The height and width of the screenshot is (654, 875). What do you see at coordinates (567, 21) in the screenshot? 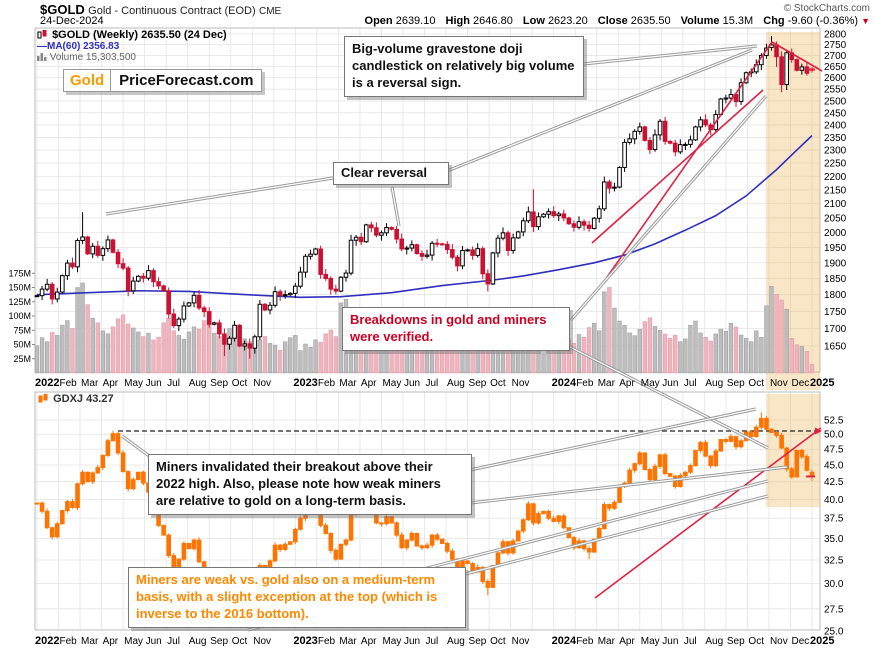
I see `low-value: 2623.20` at bounding box center [567, 21].